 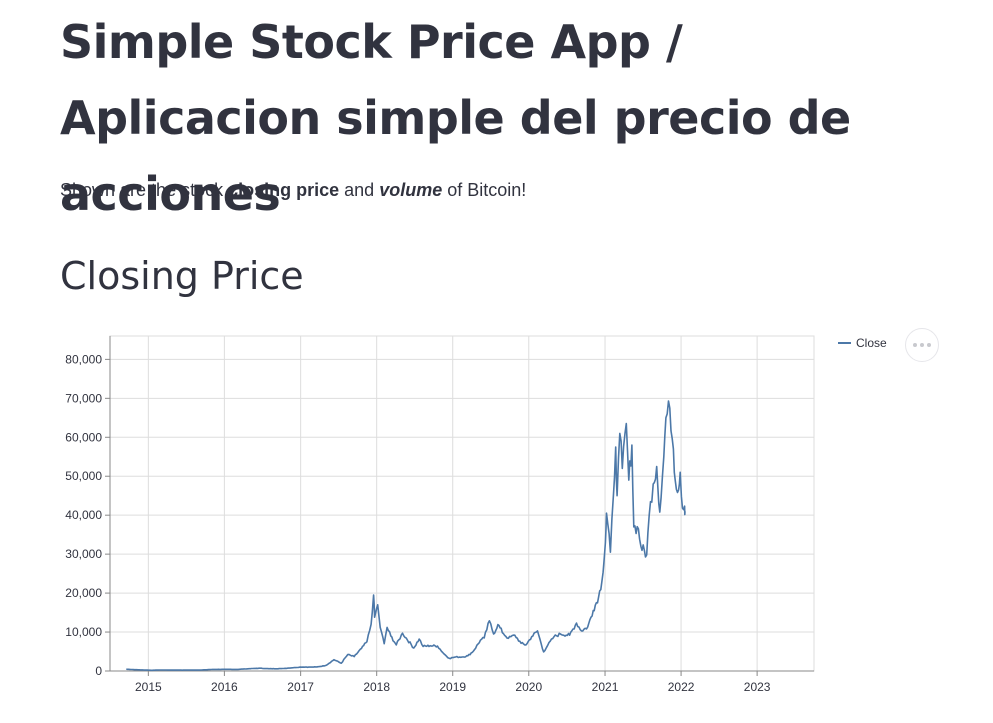 I want to click on y-tick-label: 50,000, so click(x=83, y=476).